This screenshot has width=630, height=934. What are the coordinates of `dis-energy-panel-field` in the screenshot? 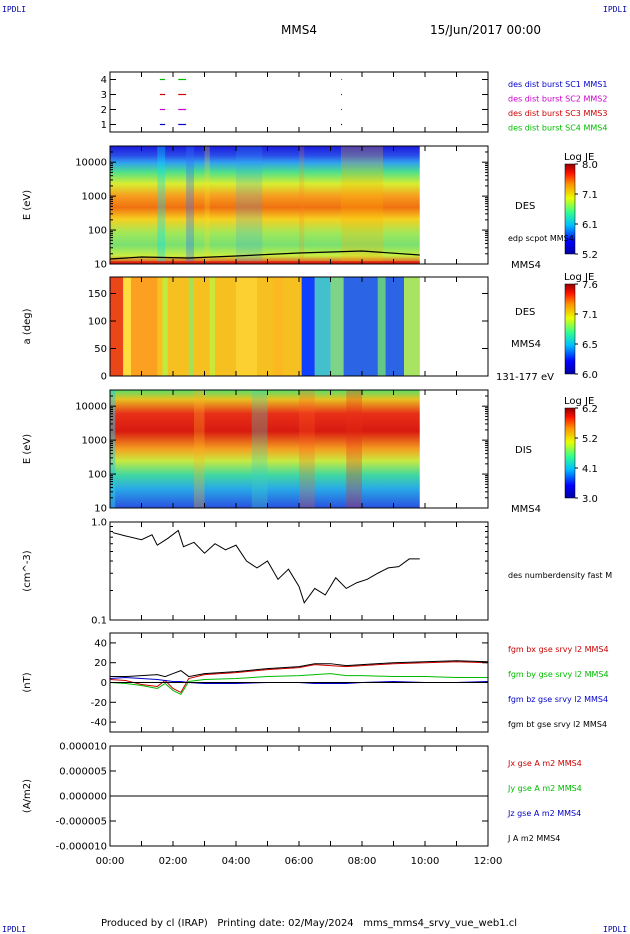 It's located at (265, 449).